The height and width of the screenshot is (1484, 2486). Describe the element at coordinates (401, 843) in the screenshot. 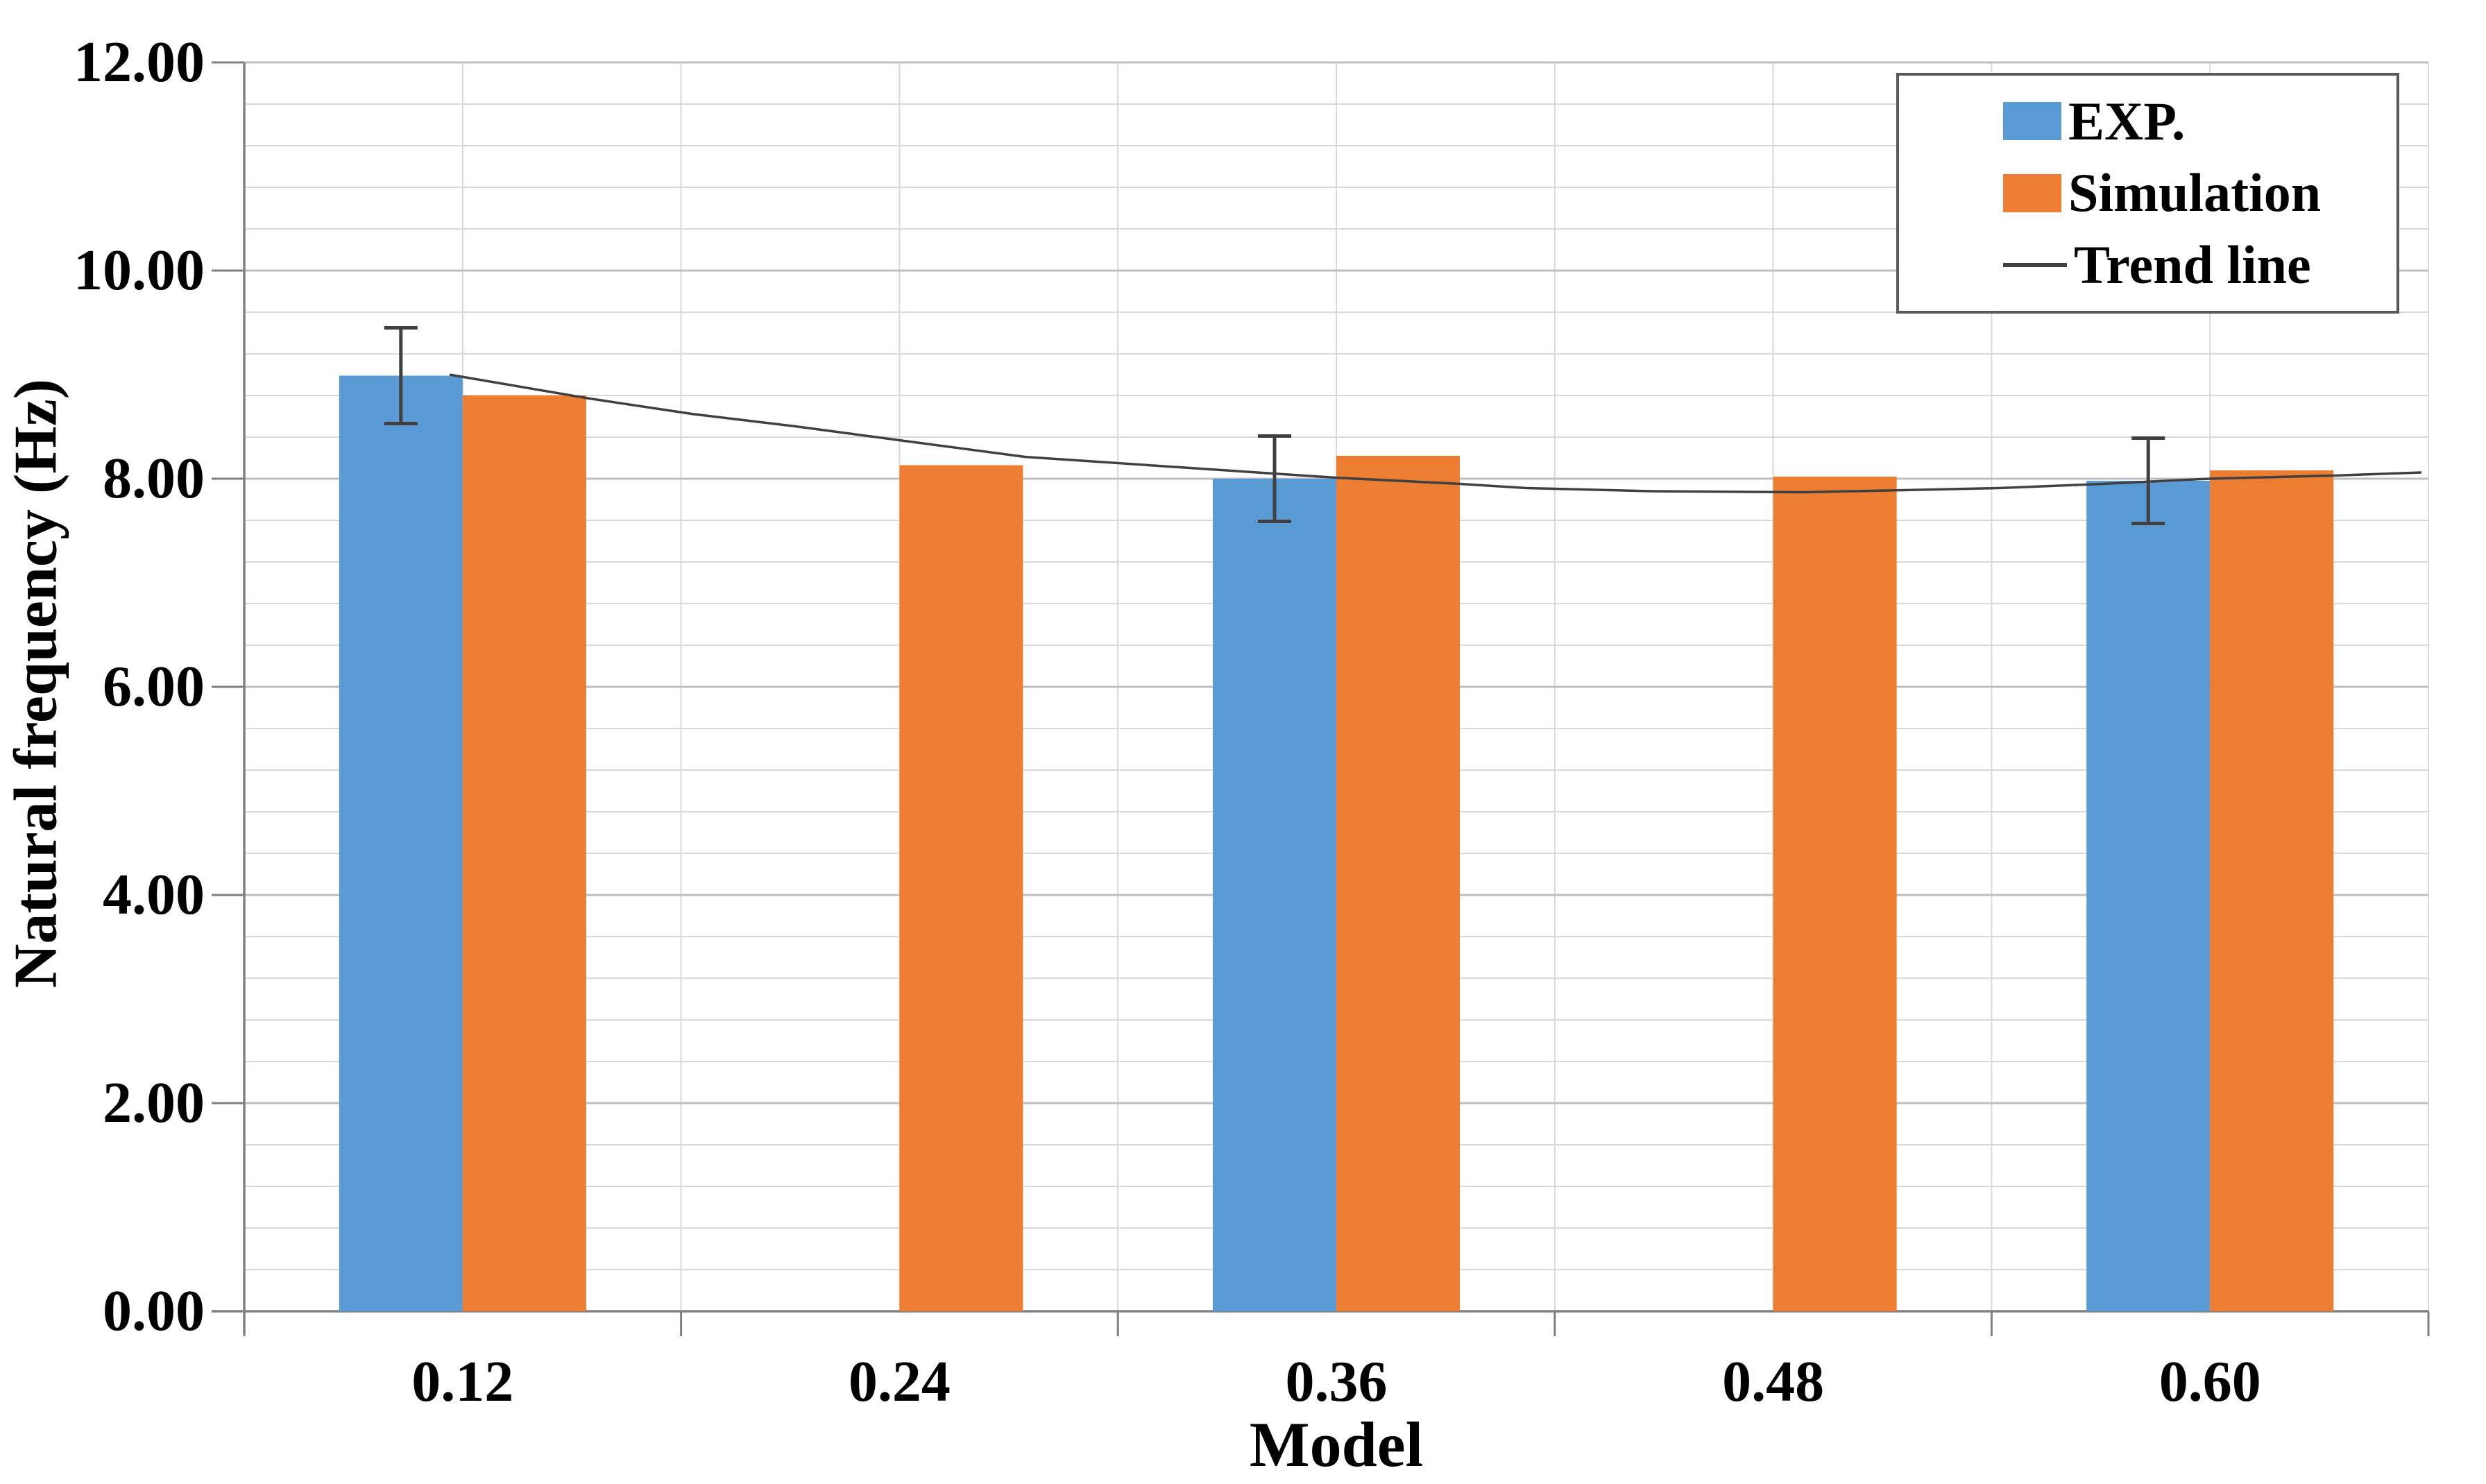

I see `bar-exp-0.12` at that location.